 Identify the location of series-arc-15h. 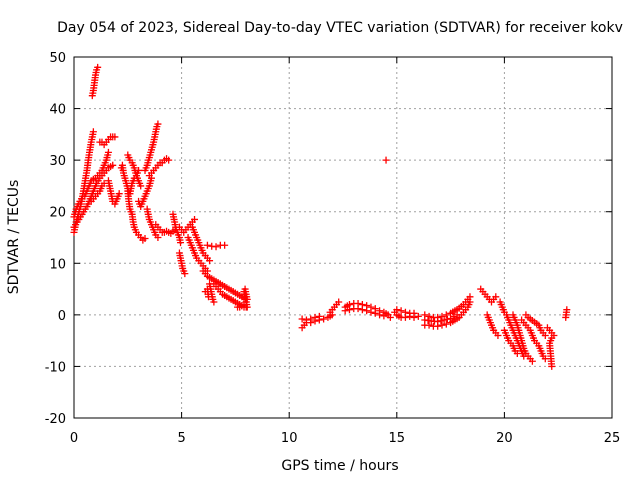
(406, 314).